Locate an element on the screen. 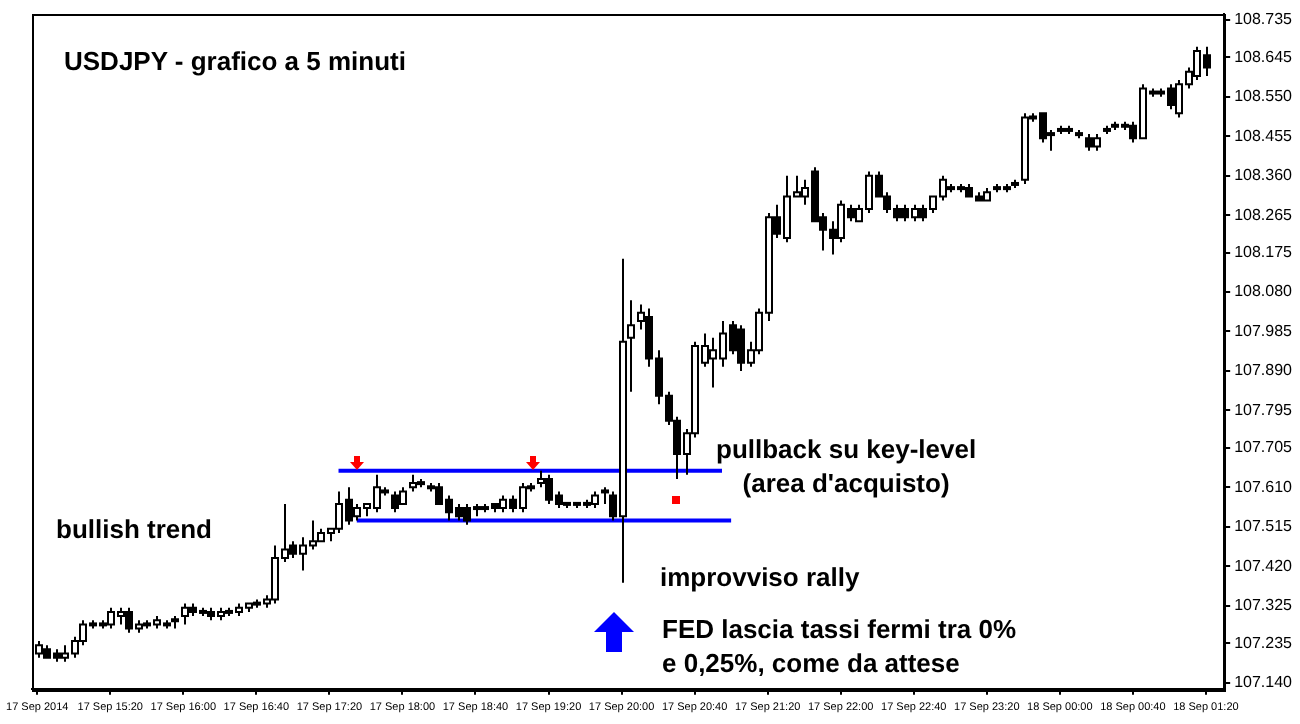 The height and width of the screenshot is (724, 1300). y-tick-label: 108.265 is located at coordinates (1264, 214).